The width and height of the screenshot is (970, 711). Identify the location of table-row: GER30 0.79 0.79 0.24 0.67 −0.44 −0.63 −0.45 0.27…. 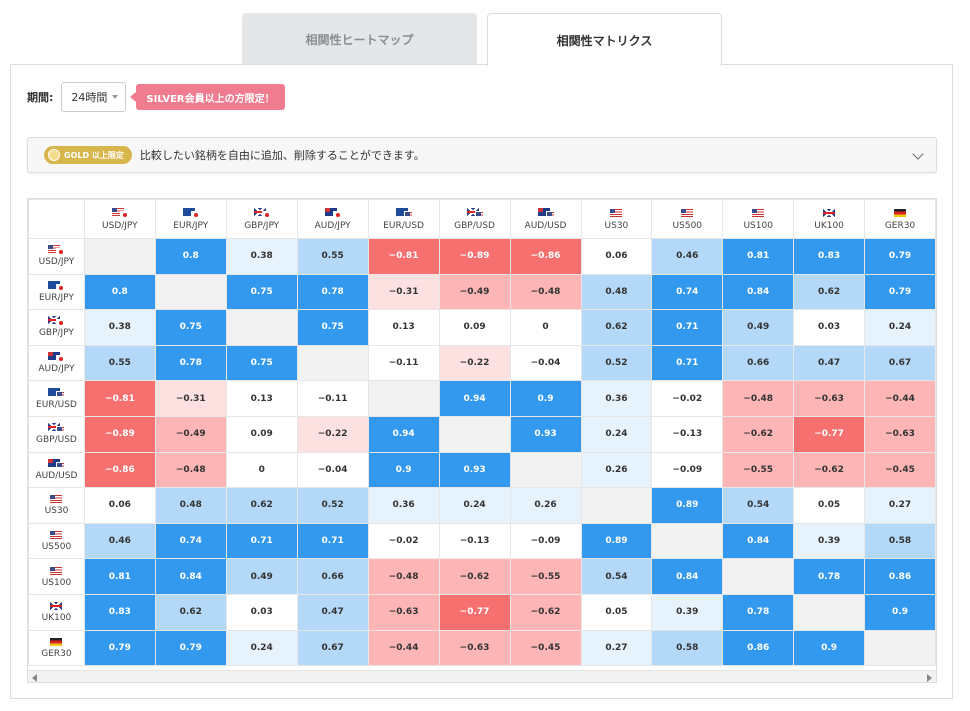
(482, 648).